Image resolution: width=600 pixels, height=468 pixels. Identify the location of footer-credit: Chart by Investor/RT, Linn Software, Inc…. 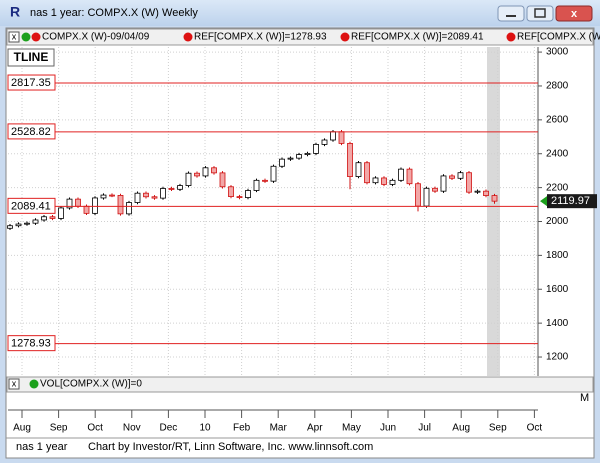
(230, 447).